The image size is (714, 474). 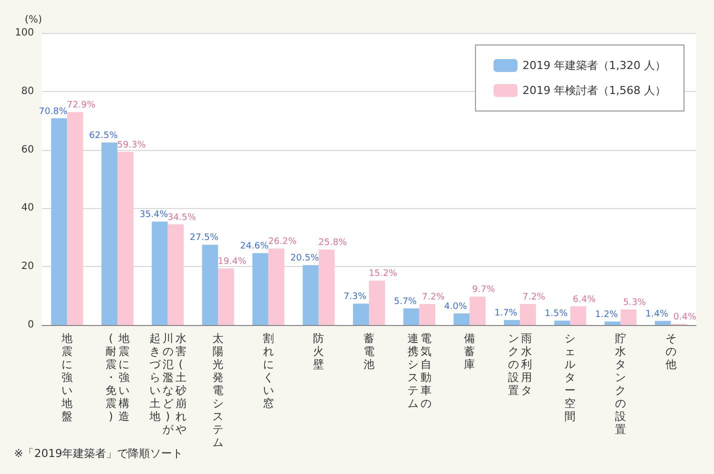 I want to click on data-label: 7.3%, so click(x=355, y=297).